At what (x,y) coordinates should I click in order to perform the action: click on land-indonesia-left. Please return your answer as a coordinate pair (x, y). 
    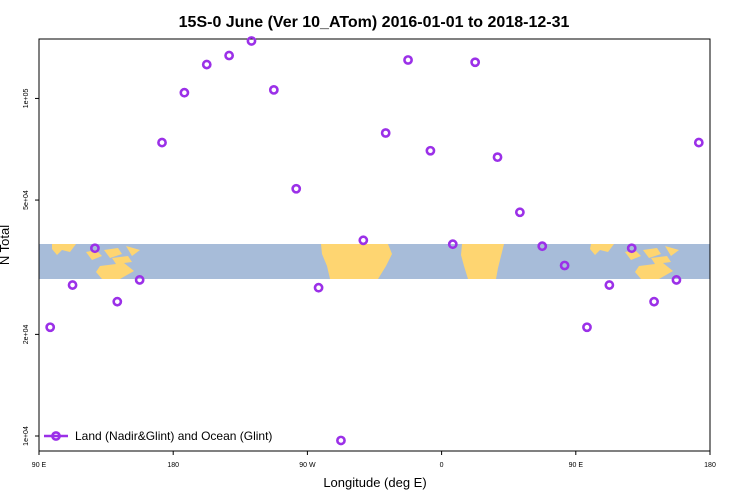
    Looking at the image, I should click on (96, 261).